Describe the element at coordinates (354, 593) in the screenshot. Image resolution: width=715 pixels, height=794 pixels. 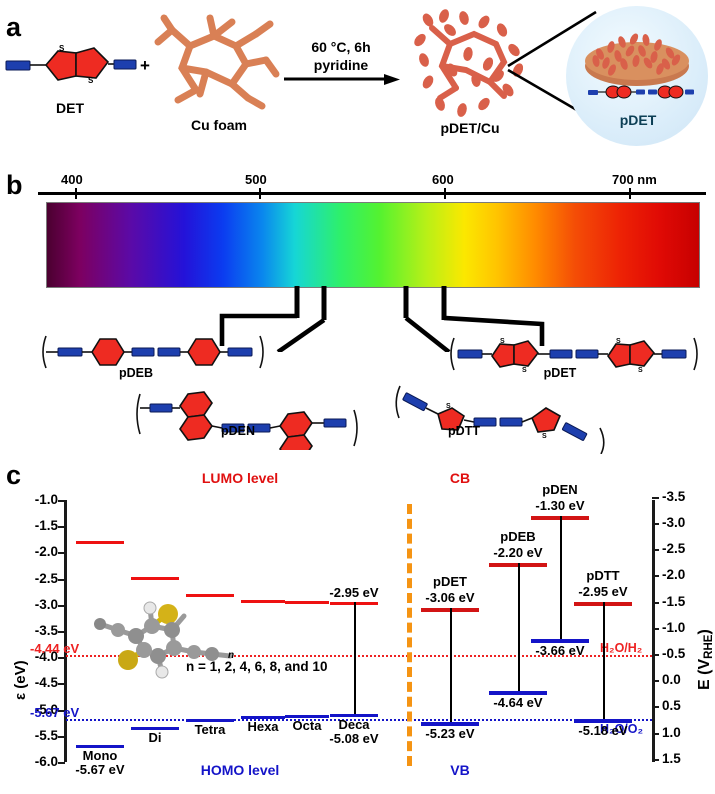
I see `oligomer-lumo-value: -2.95 eV` at that location.